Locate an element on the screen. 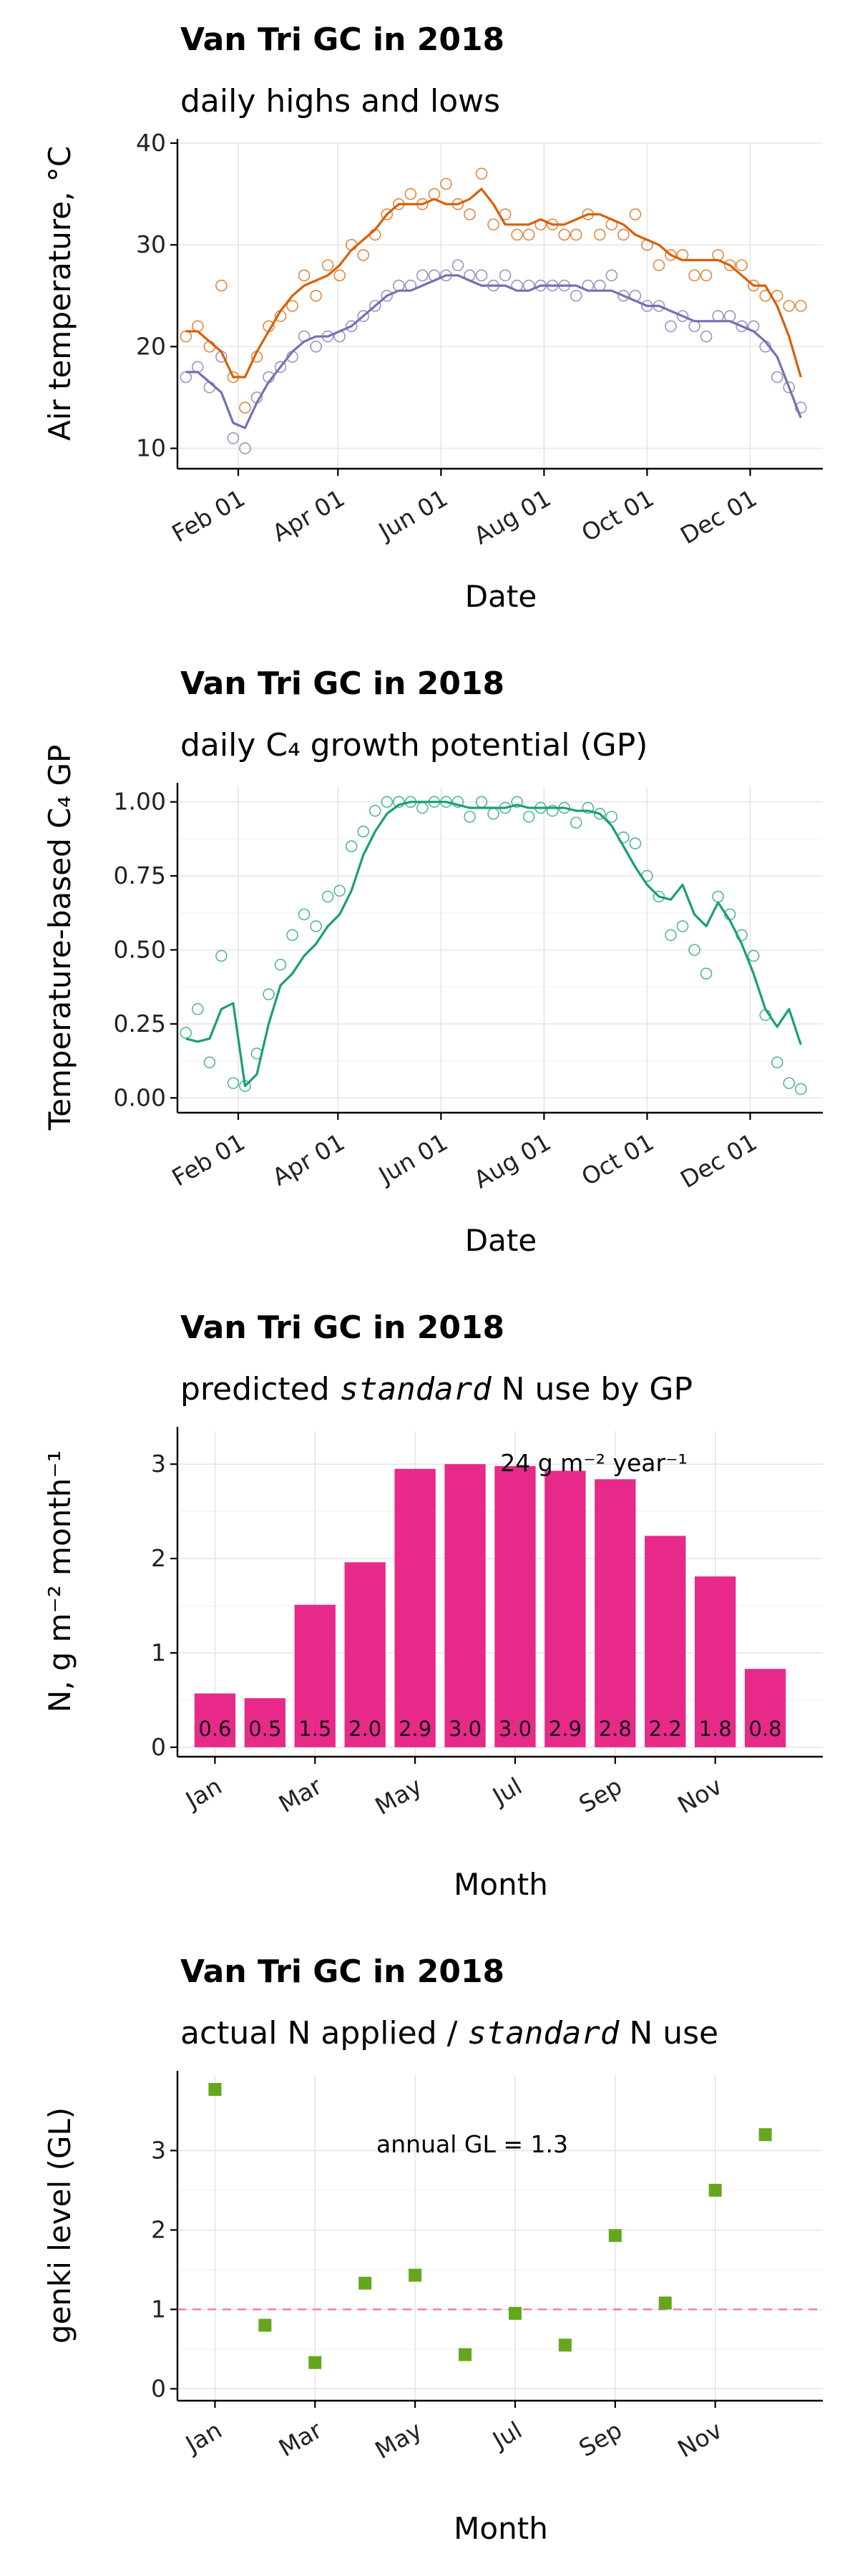  panel3-bar-label: 2.8 is located at coordinates (615, 1729).